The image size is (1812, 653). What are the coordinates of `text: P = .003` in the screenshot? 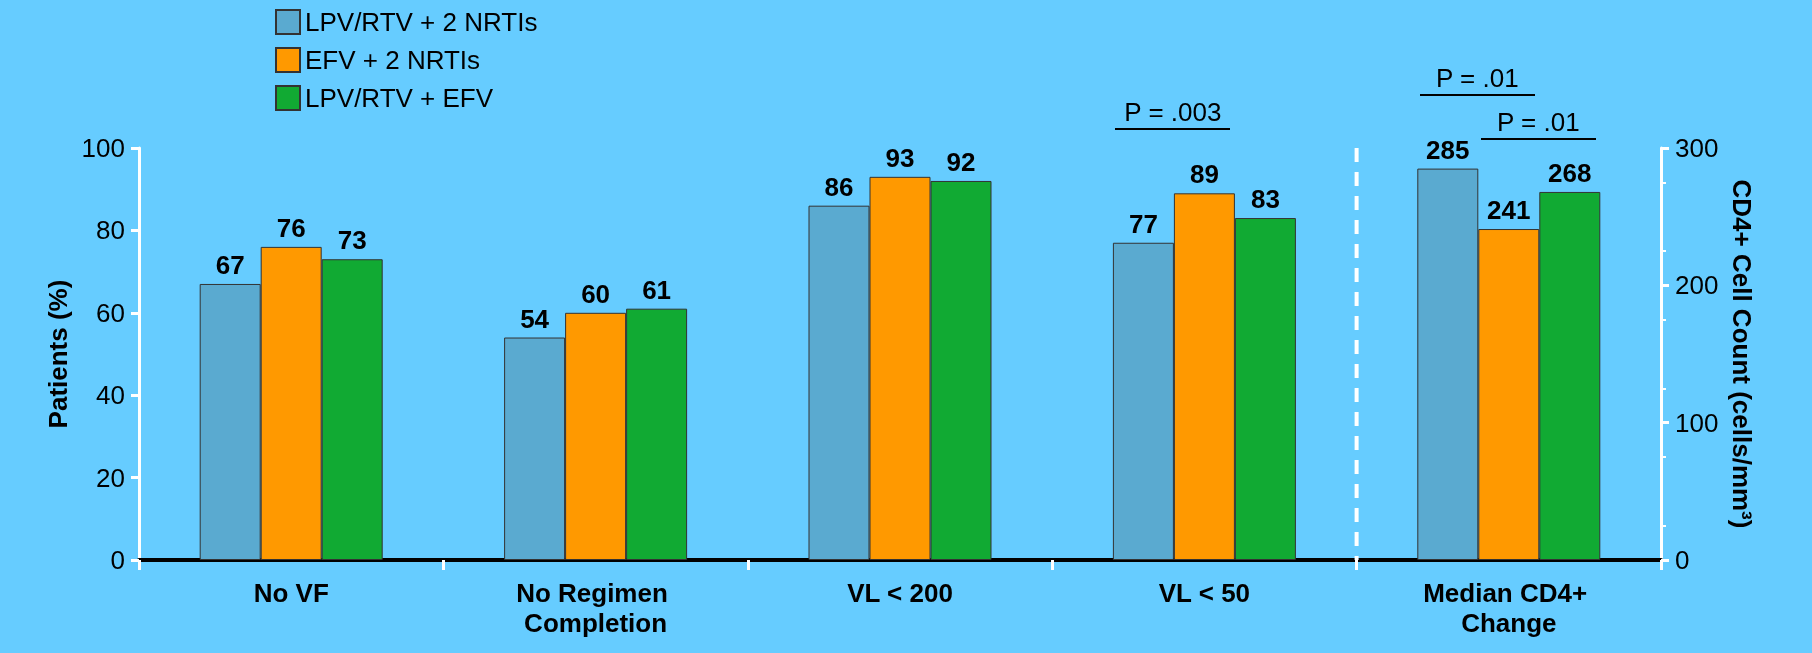 It's located at (1173, 112).